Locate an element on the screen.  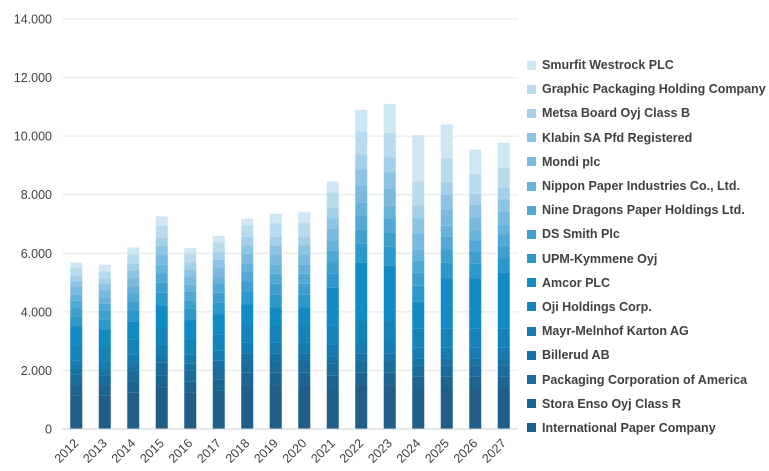
bar-stack-2016 is located at coordinates (190, 338).